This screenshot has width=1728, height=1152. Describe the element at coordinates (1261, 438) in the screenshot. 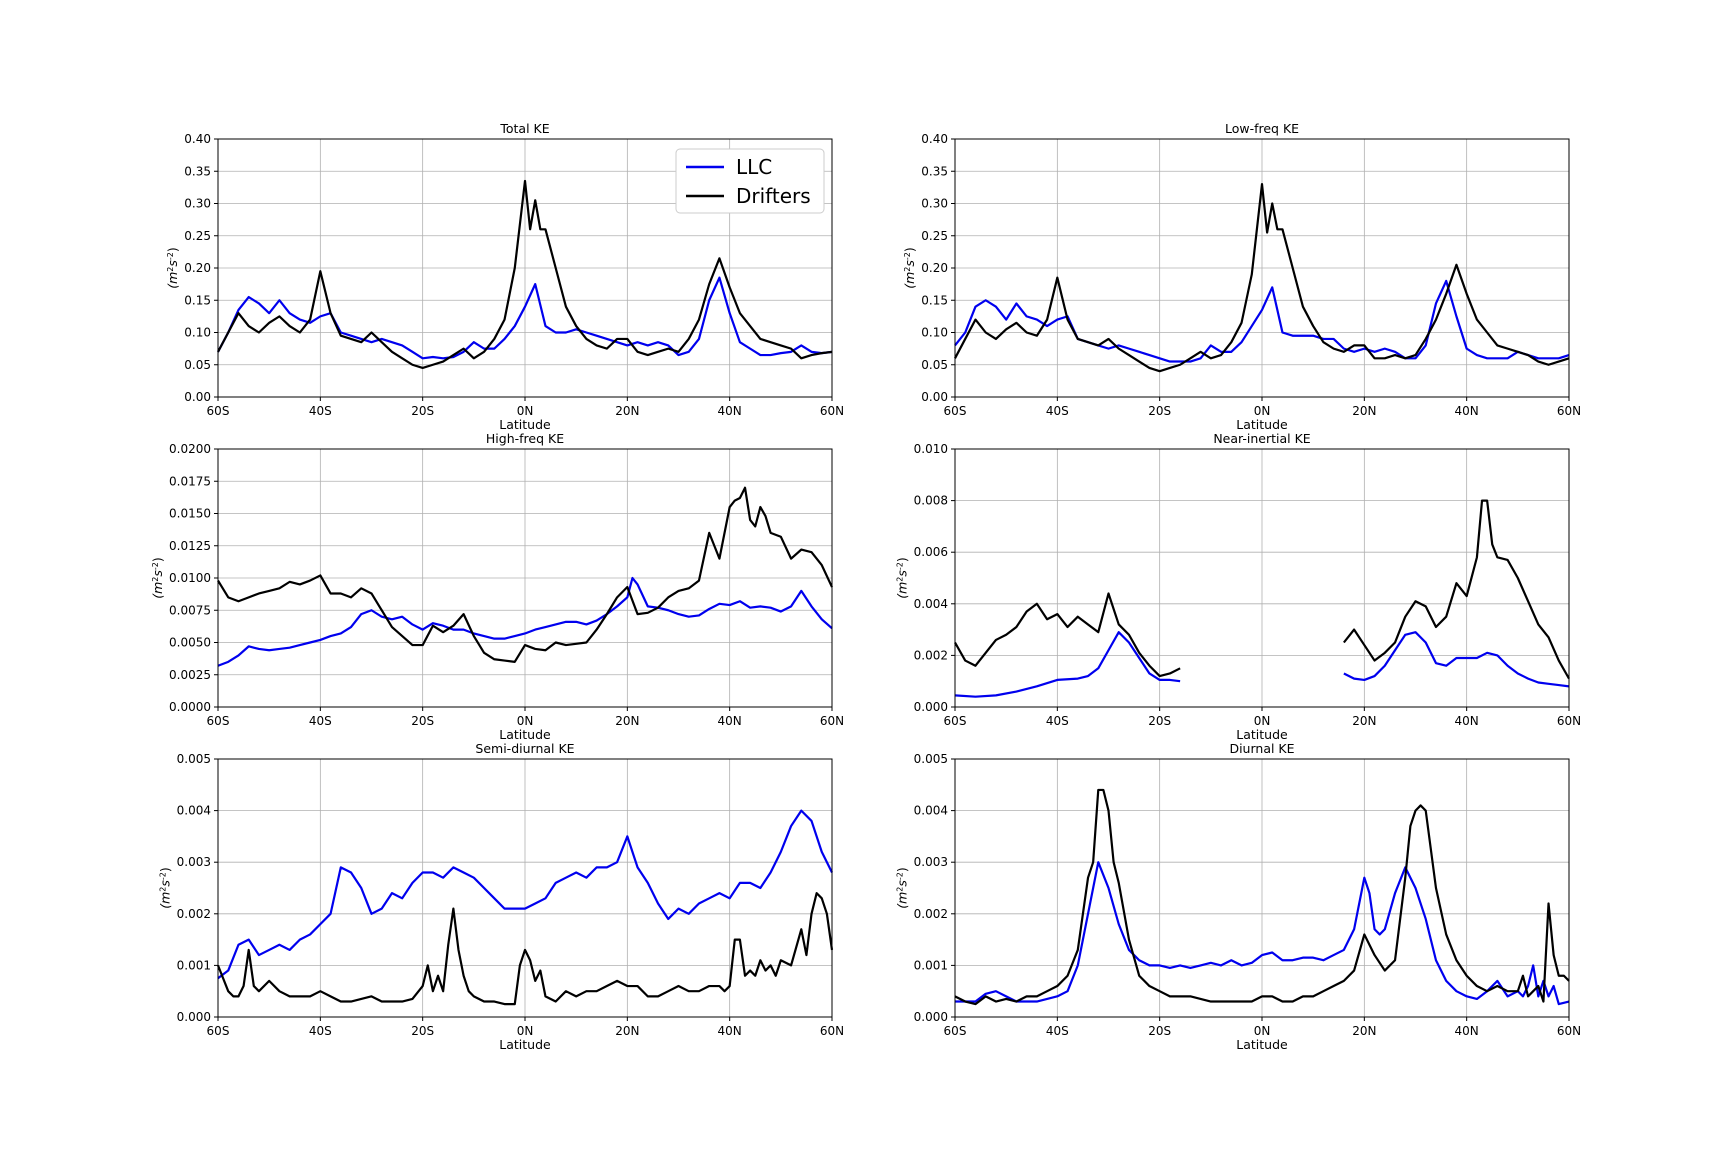

I see `panel-title: Near-inertial KE` at that location.